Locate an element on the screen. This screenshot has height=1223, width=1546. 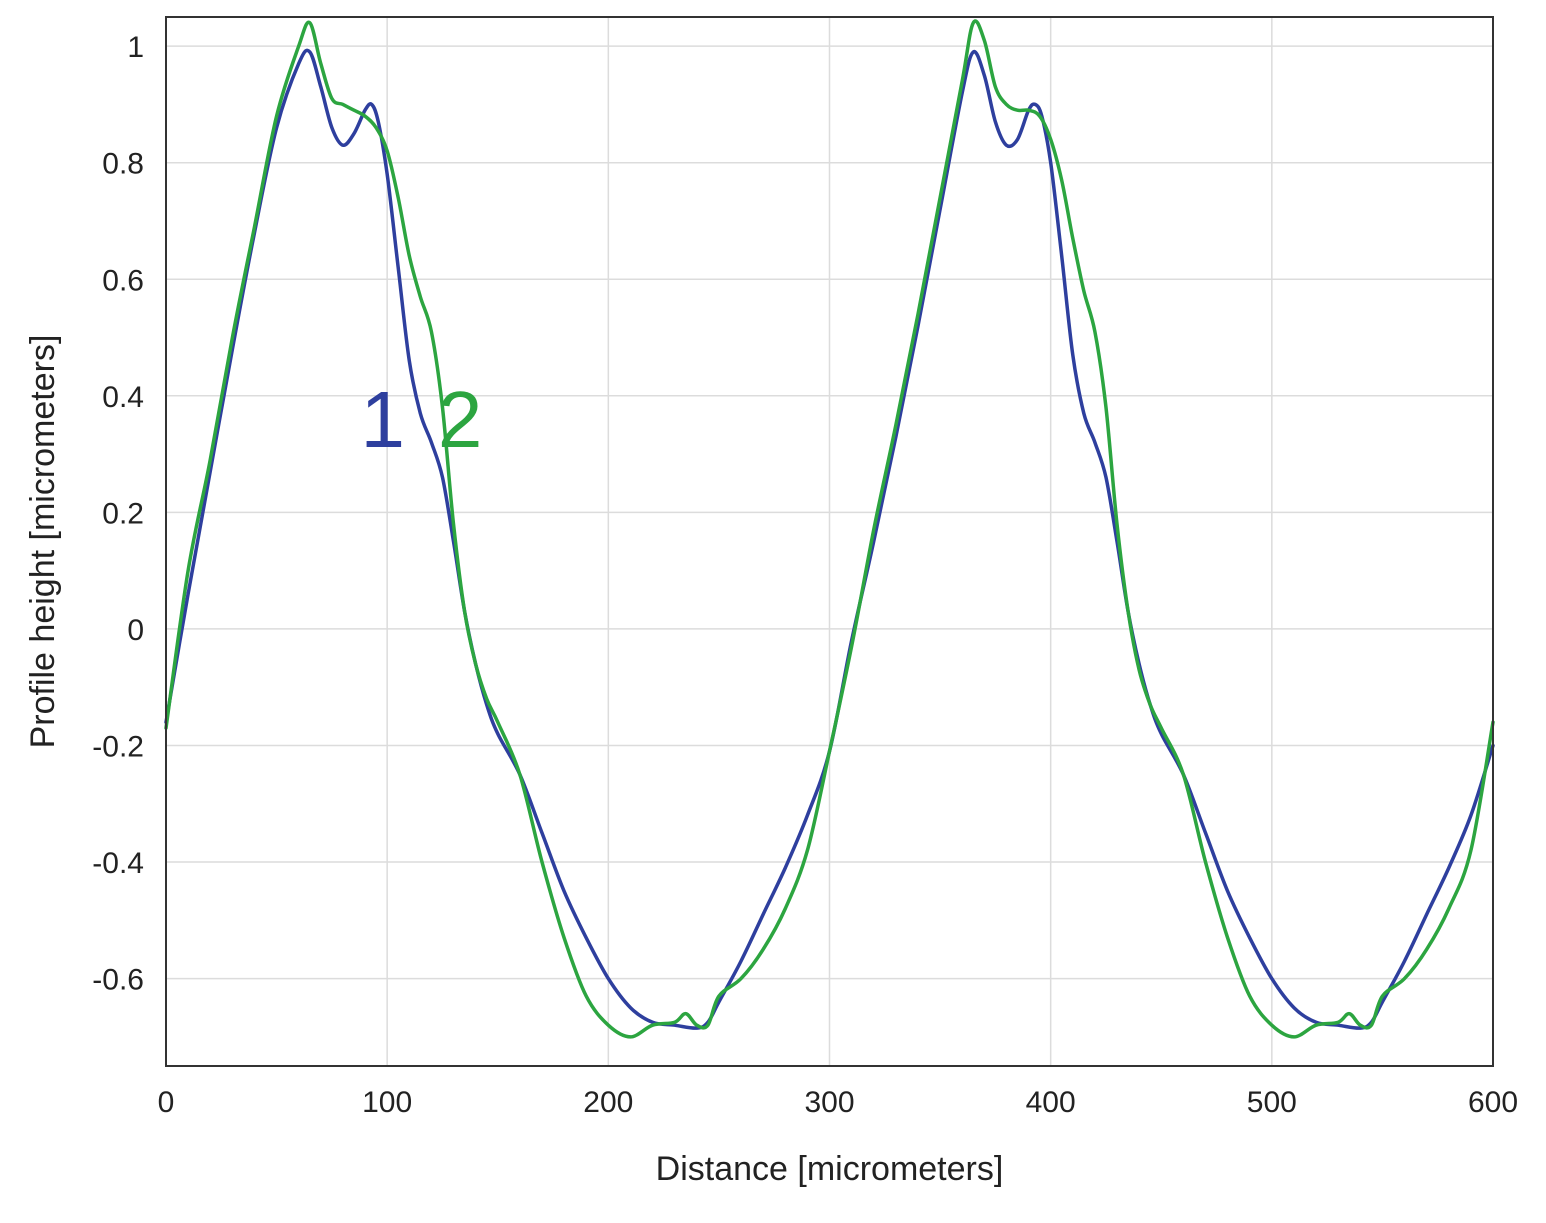
y-tick-label: 0.2 is located at coordinates (123, 513).